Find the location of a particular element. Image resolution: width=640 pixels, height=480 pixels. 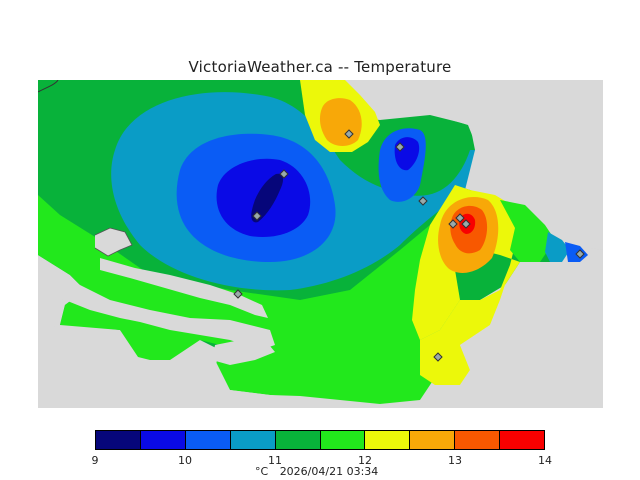

coastline-northwest is located at coordinates (48, 86).